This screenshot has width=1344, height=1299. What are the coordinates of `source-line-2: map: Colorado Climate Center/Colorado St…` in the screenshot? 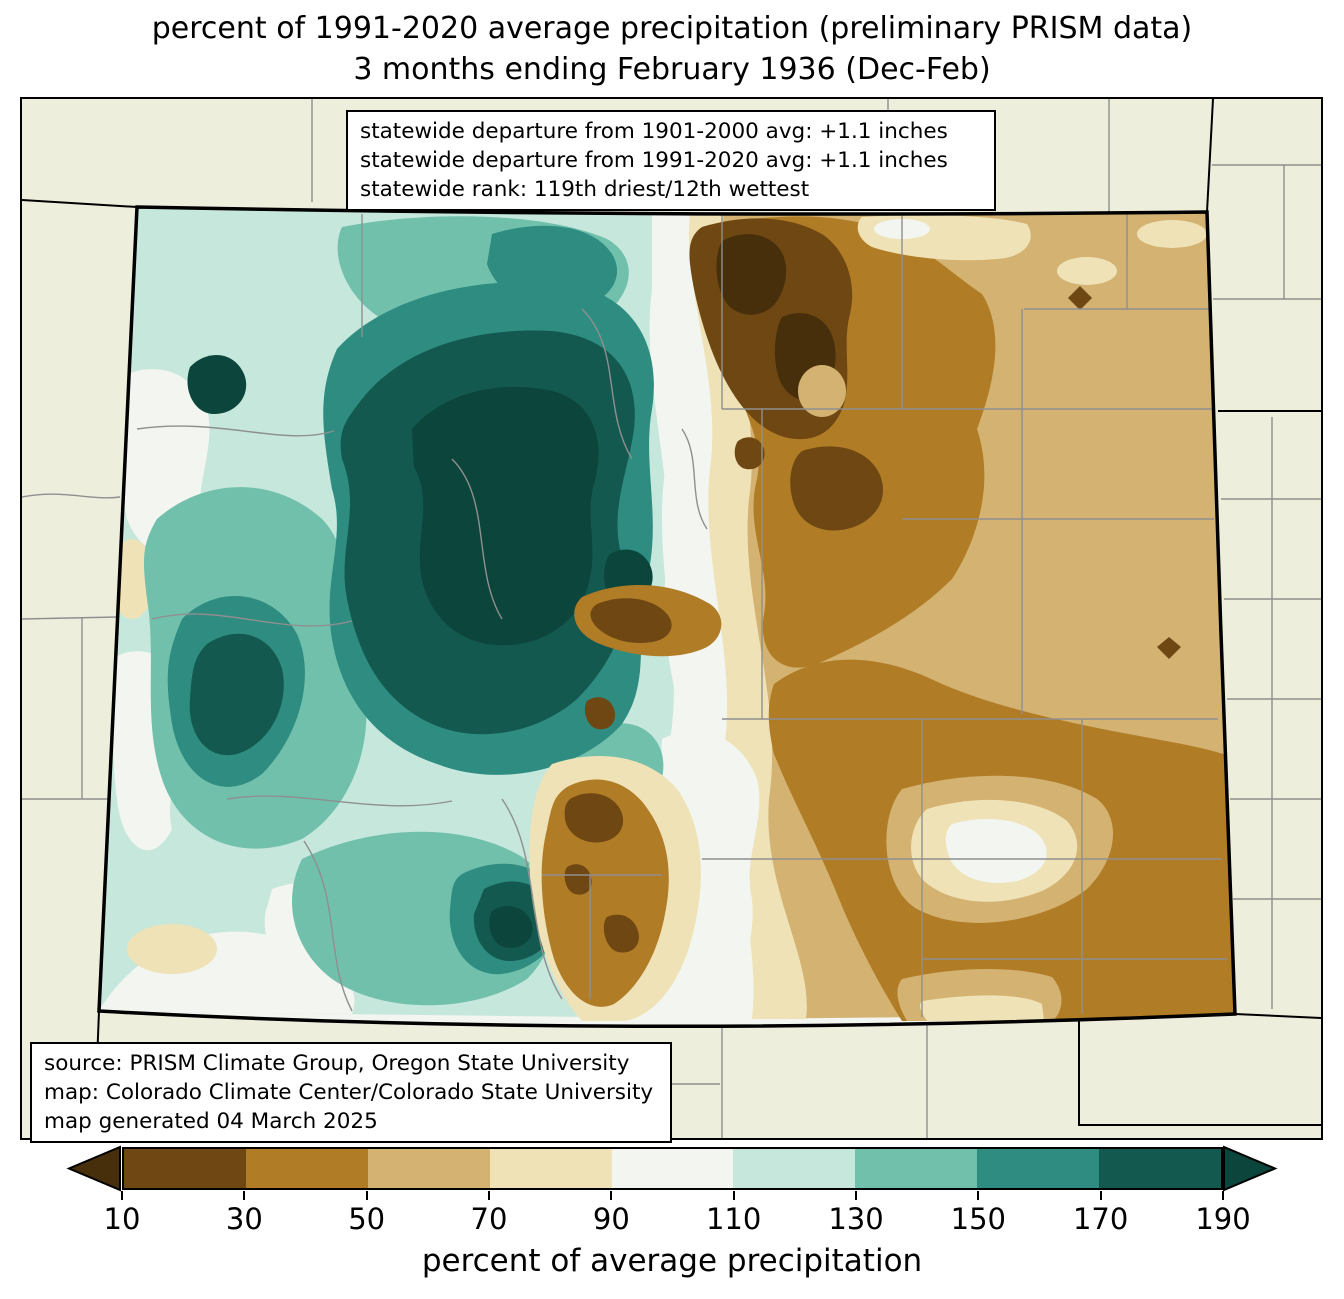 It's located at (349, 1092).